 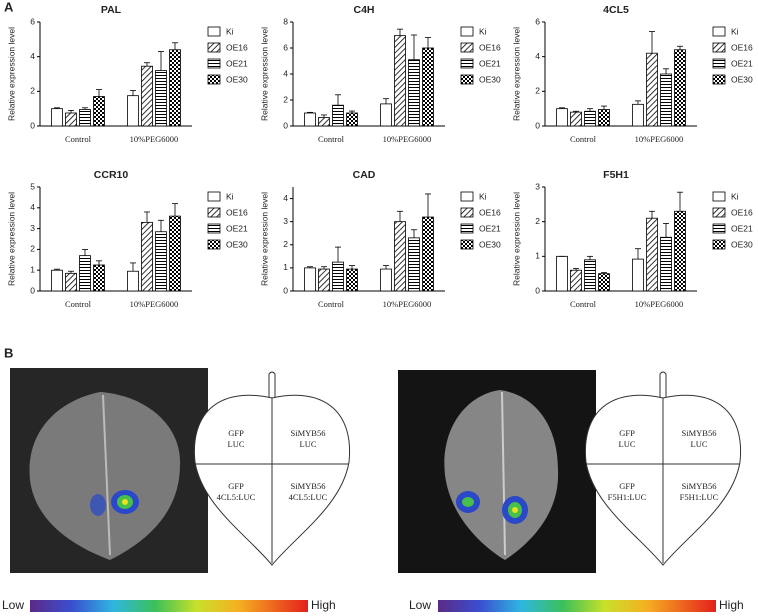 I want to click on leaf-label: F5H1:LUC, so click(x=627, y=497).